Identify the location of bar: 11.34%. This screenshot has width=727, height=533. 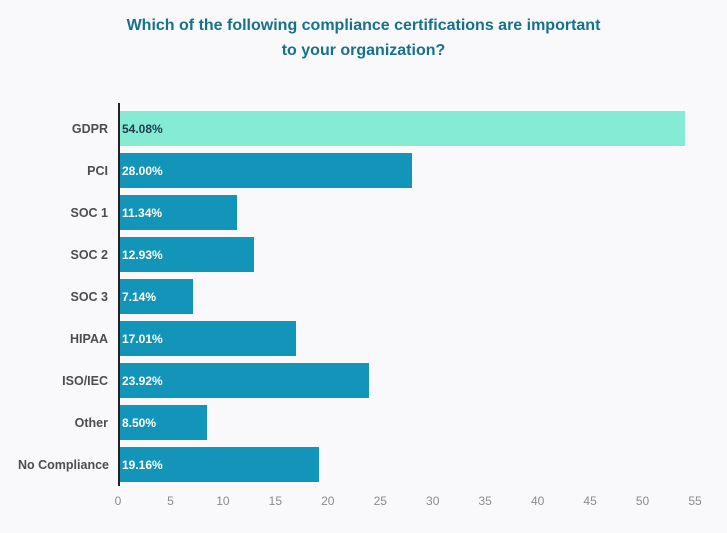
(177, 213).